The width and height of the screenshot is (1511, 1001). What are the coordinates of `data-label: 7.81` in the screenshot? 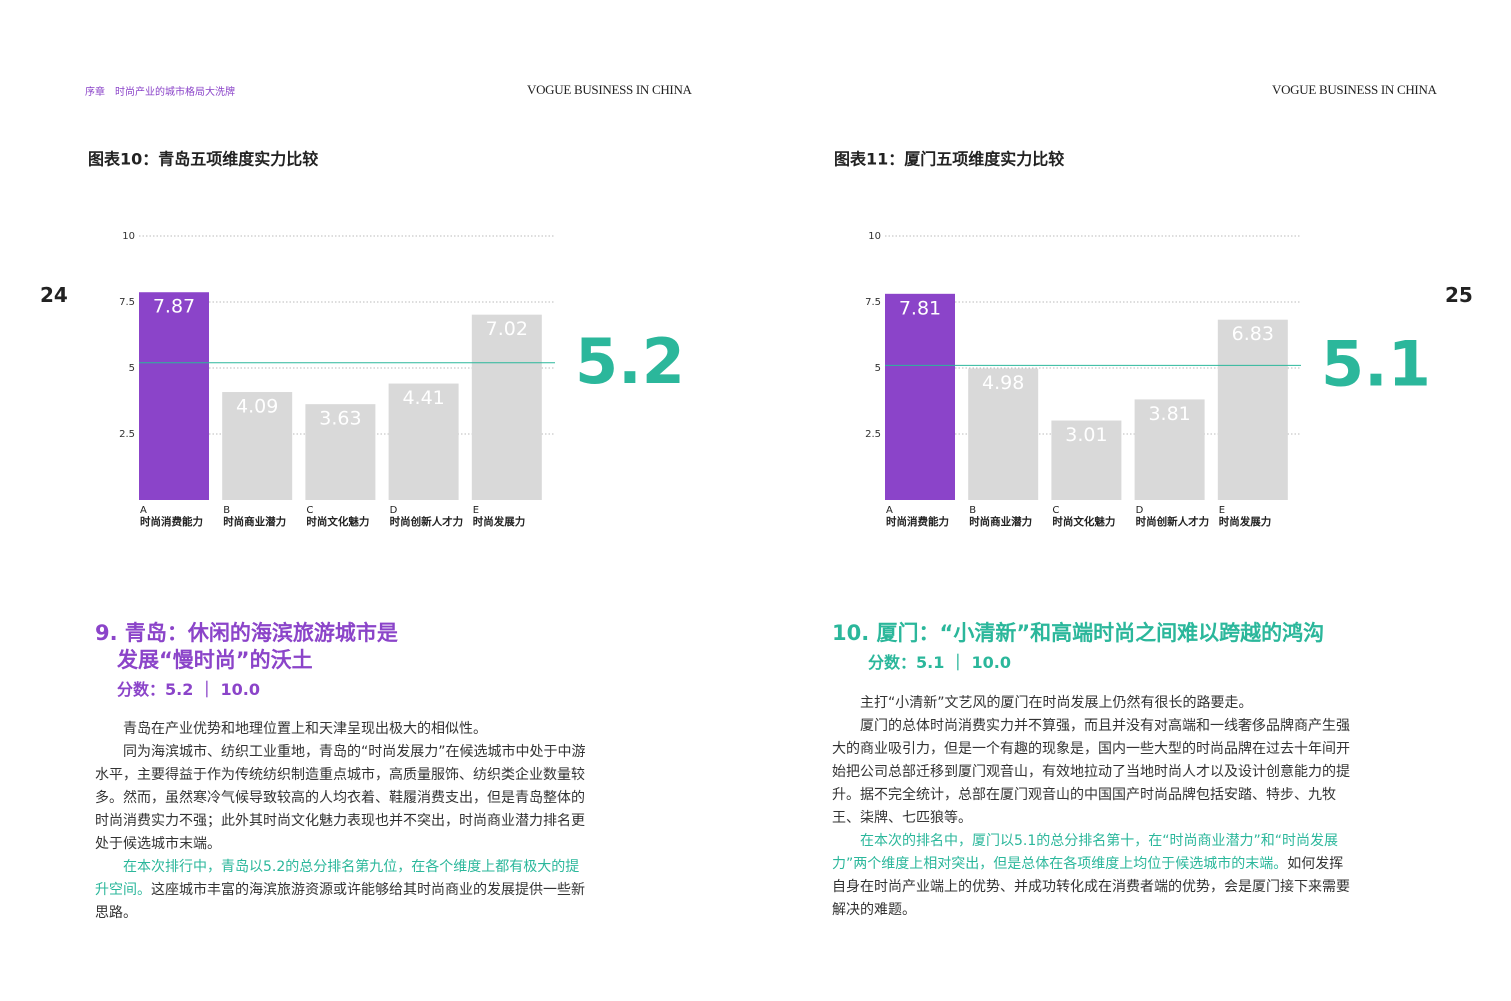 It's located at (920, 308).